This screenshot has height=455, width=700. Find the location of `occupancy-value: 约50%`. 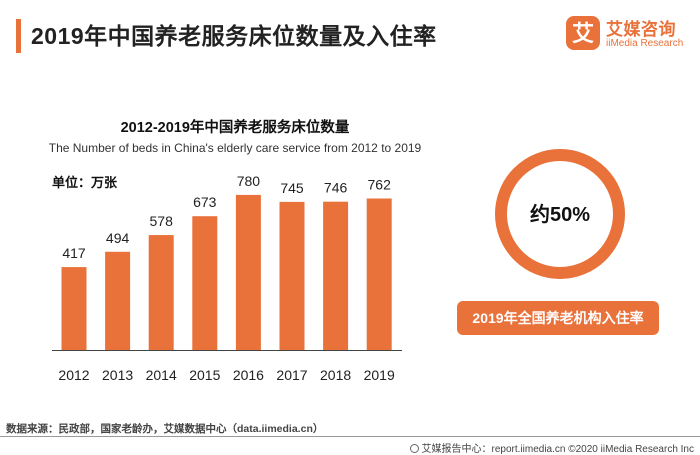

occupancy-value: 约50% is located at coordinates (560, 215).